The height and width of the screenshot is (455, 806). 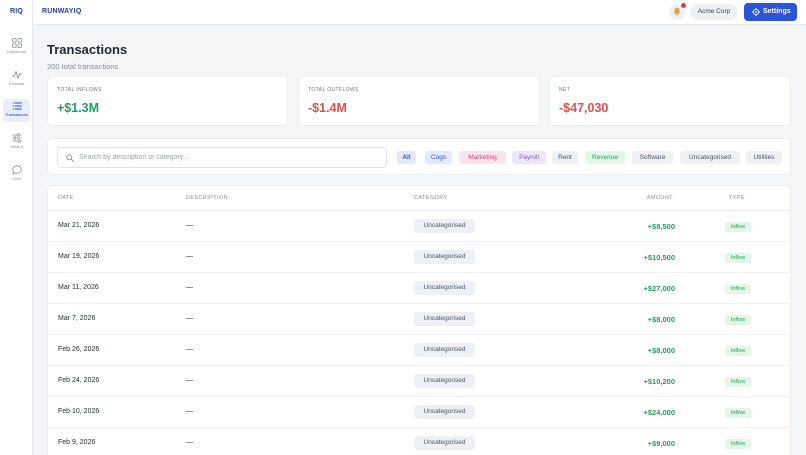 I want to click on row-date: Mar 19, 2026, so click(x=79, y=256).